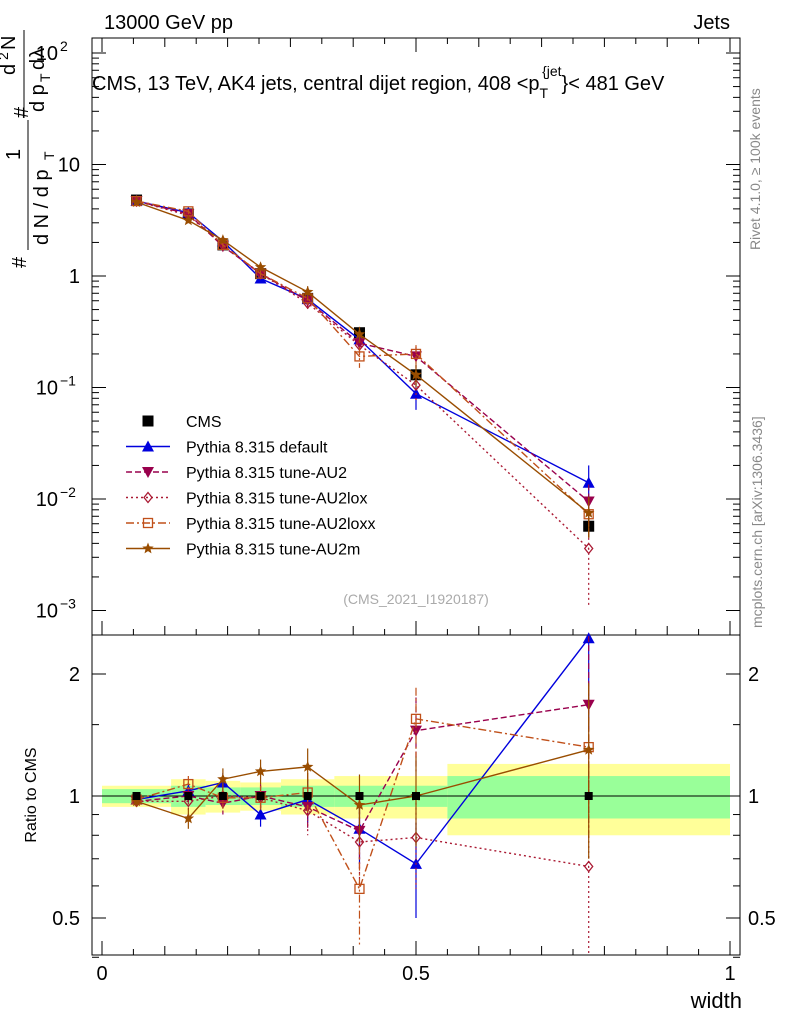  I want to click on ratio-y-tick-label: 0.5, so click(66, 919).